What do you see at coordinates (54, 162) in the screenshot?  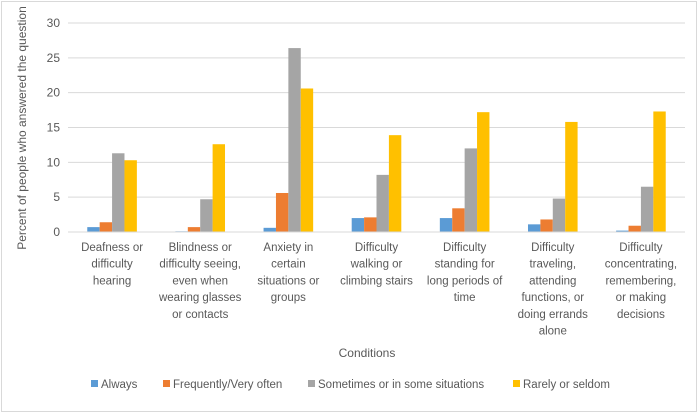 I see `y-tick-label: 10` at bounding box center [54, 162].